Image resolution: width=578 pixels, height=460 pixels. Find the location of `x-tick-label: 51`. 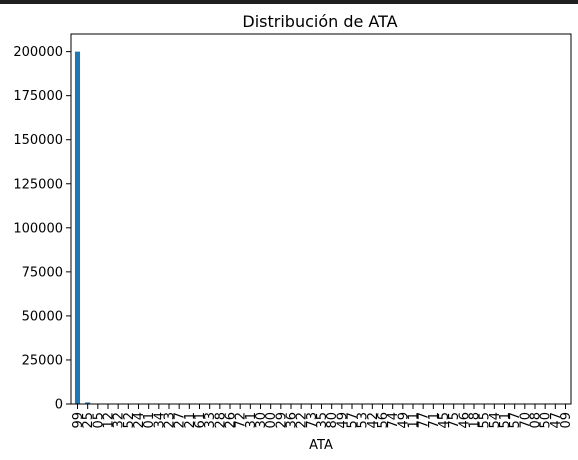

x-tick-label: 51 is located at coordinates (505, 420).